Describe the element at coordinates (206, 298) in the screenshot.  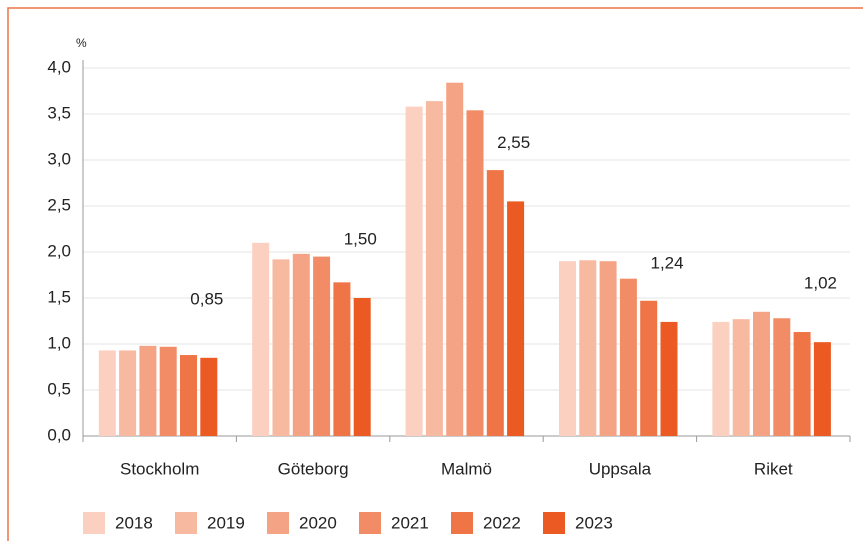
I see `data-label: 0,85` at that location.